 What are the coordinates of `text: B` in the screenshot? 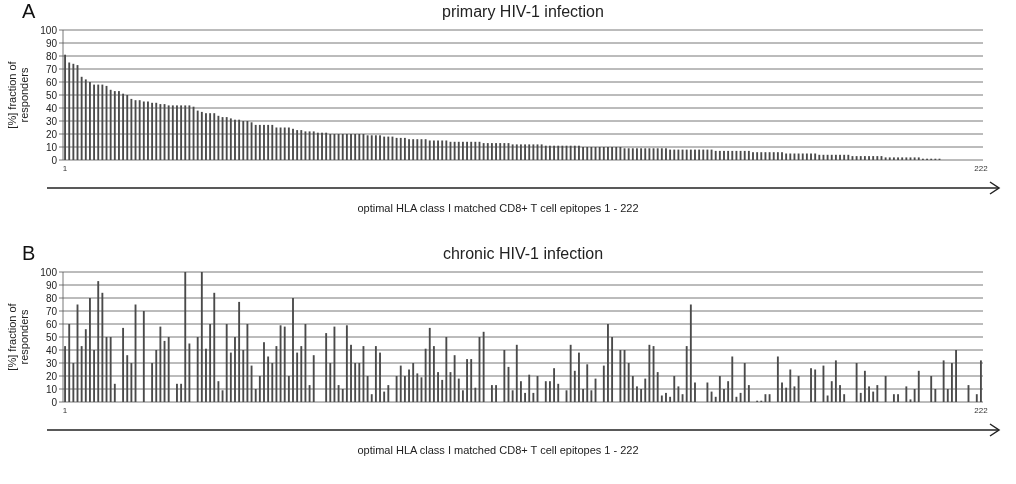 It's located at (29, 253).